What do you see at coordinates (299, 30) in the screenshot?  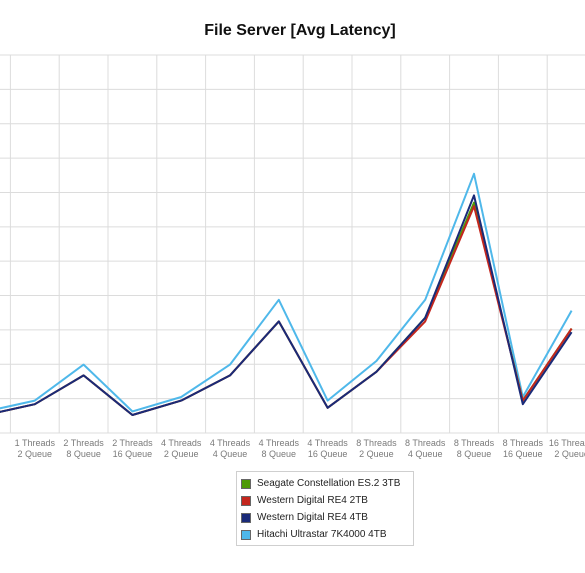 I see `chart-title: File Server [Avg Latency]` at bounding box center [299, 30].